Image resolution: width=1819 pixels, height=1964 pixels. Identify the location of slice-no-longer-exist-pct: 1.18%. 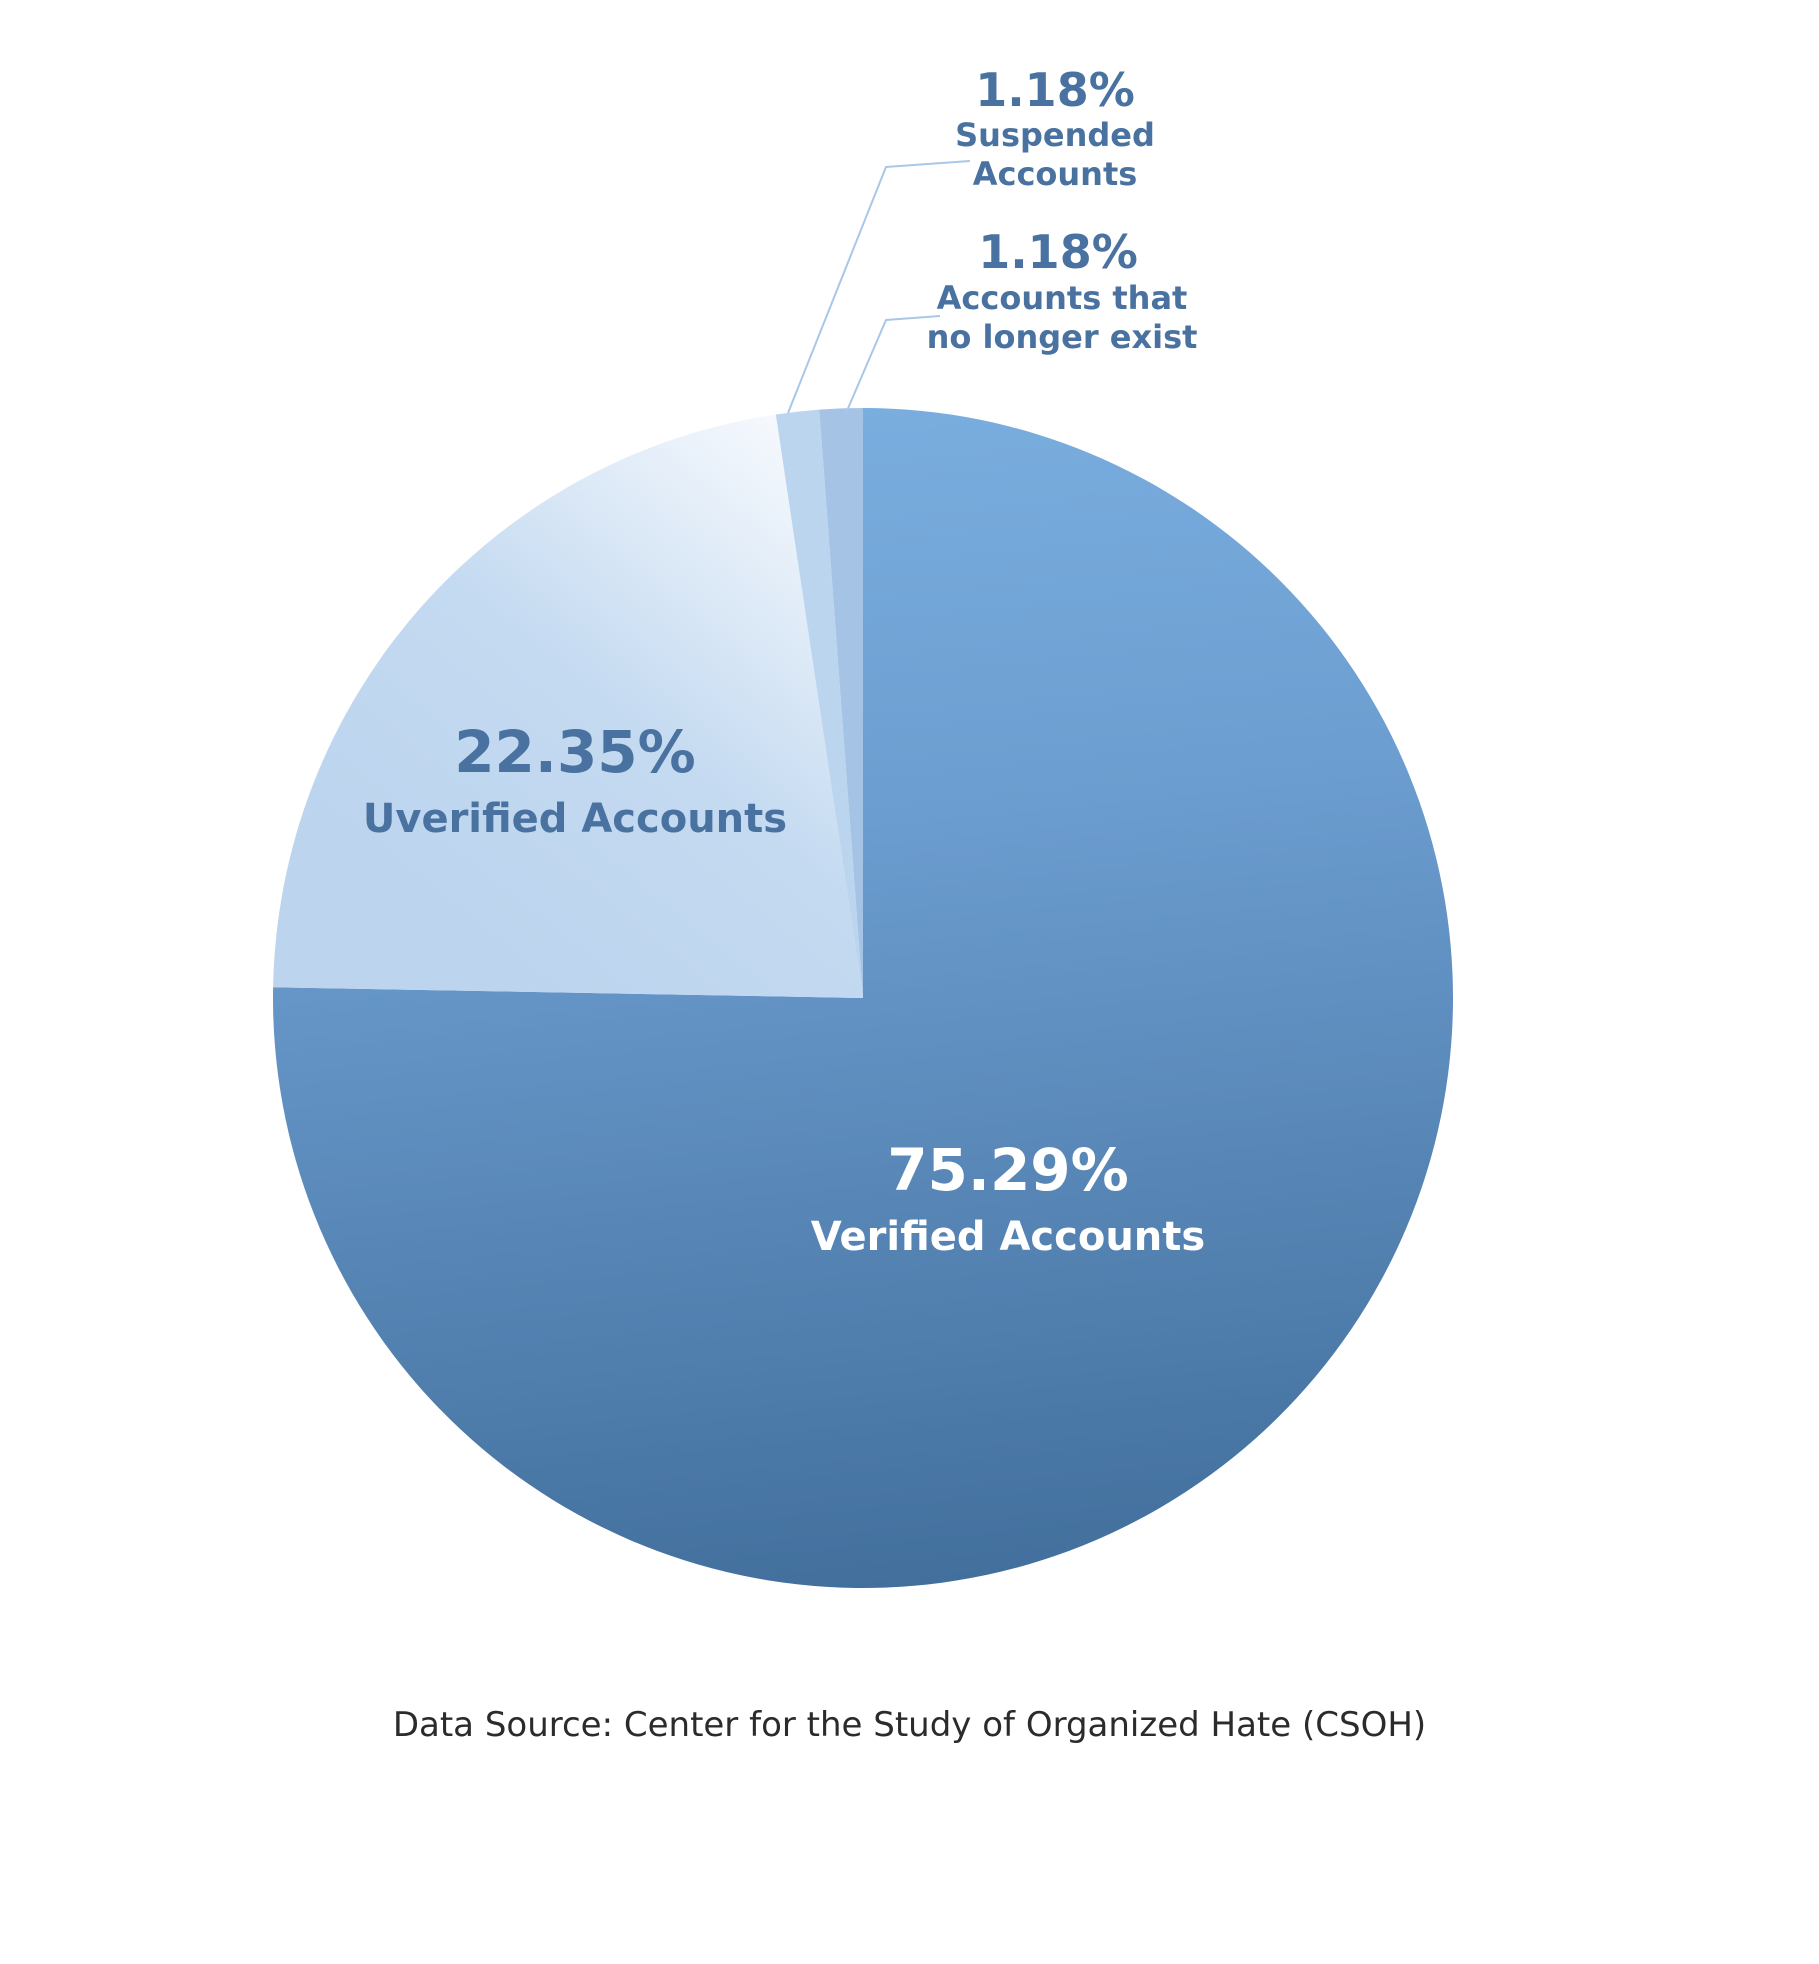
(1058, 252).